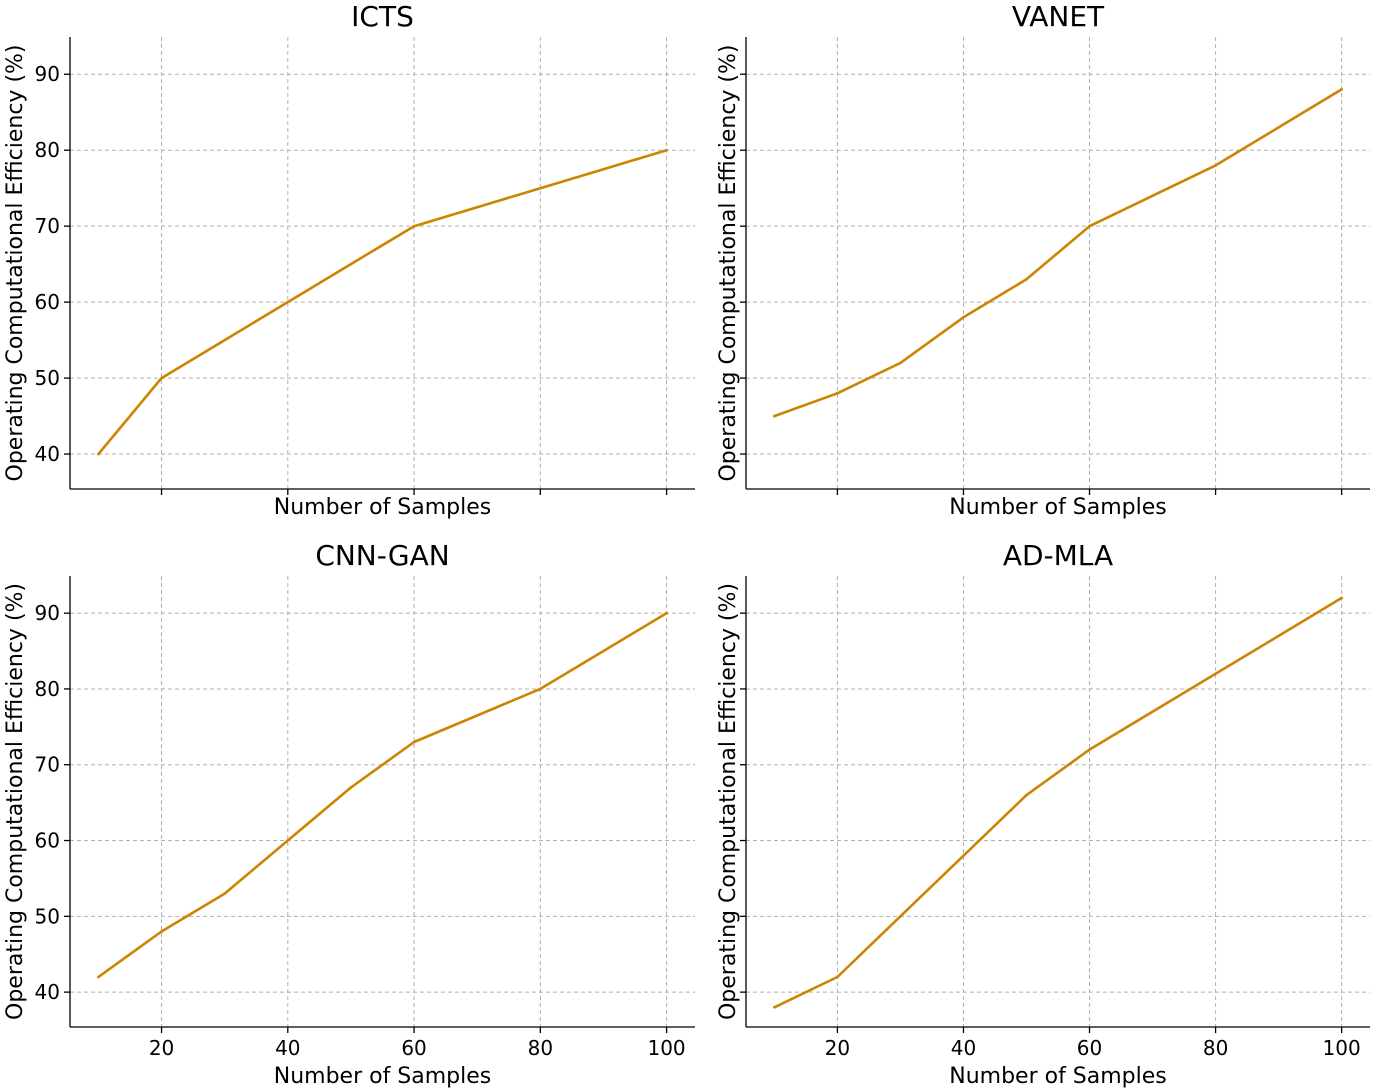  What do you see at coordinates (382, 555) in the screenshot?
I see `chart-title: CNN-GAN` at bounding box center [382, 555].